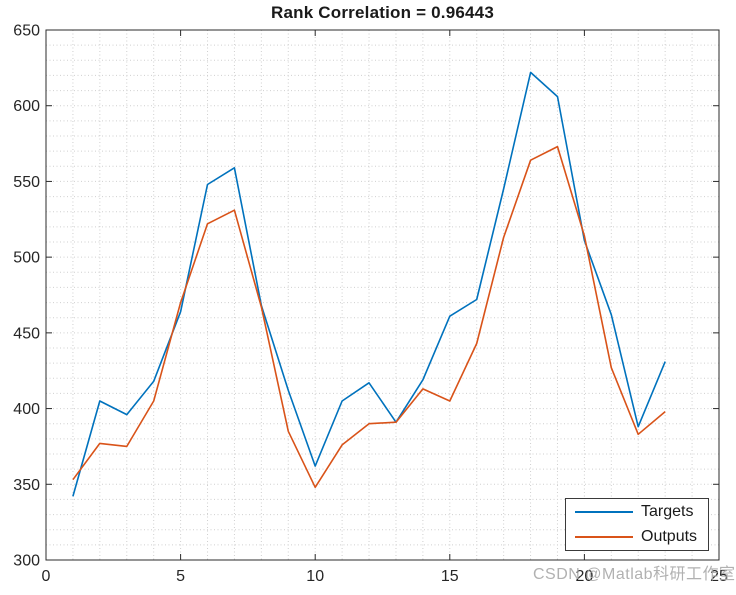 This screenshot has width=736, height=595. I want to click on outputs-line-sample, so click(604, 536).